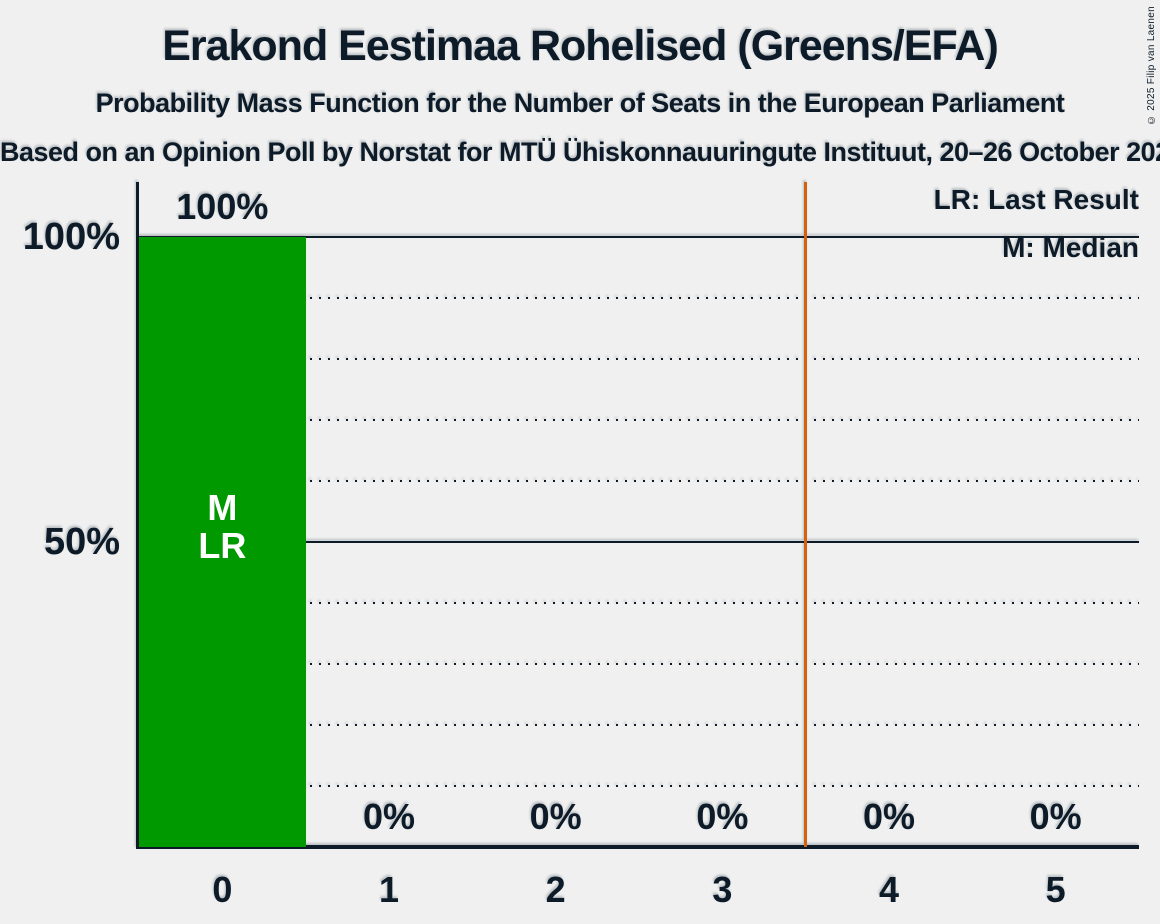  Describe the element at coordinates (639, 420) in the screenshot. I see `gridline-70pct` at that location.